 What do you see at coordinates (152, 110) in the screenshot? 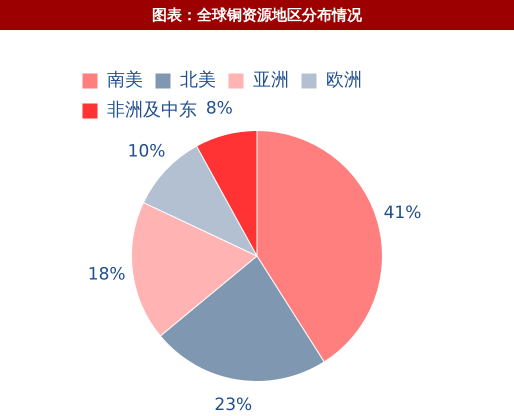
I see `legend-label: 非洲及中东` at bounding box center [152, 110].